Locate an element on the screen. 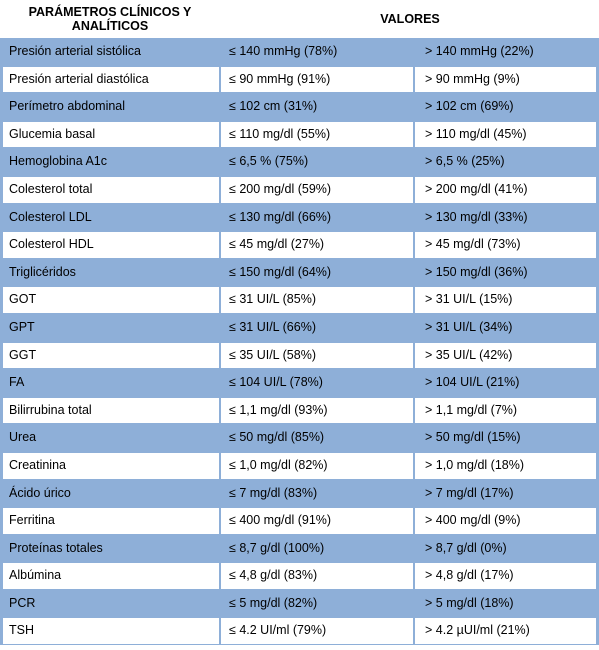  high-value-cell: > 5 mg/dl (18%) is located at coordinates (505, 603).